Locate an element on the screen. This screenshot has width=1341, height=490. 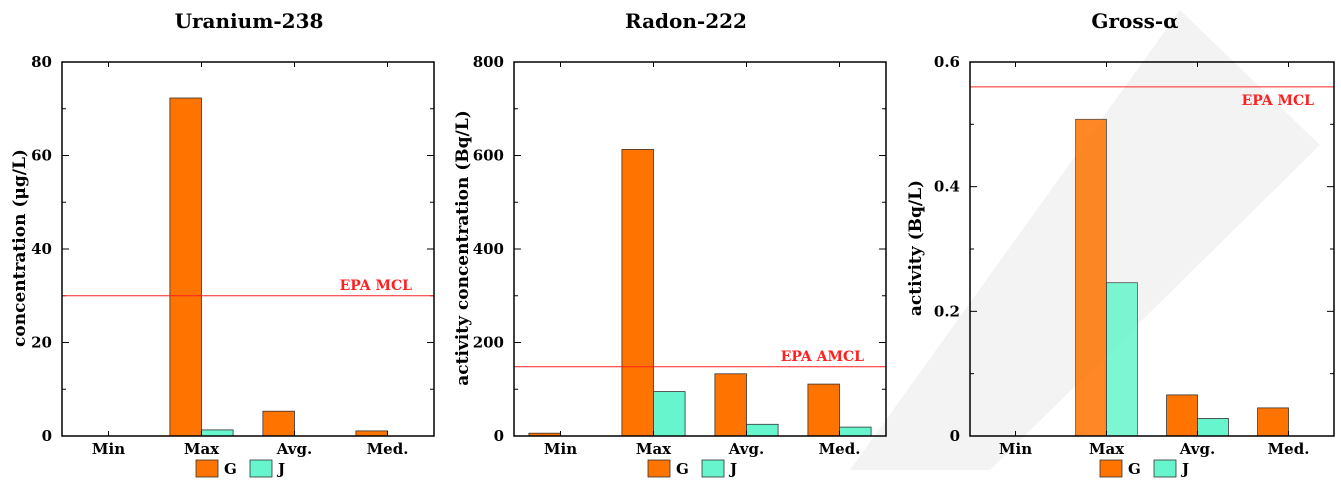
chart-title: Uranium-238 is located at coordinates (249, 21).